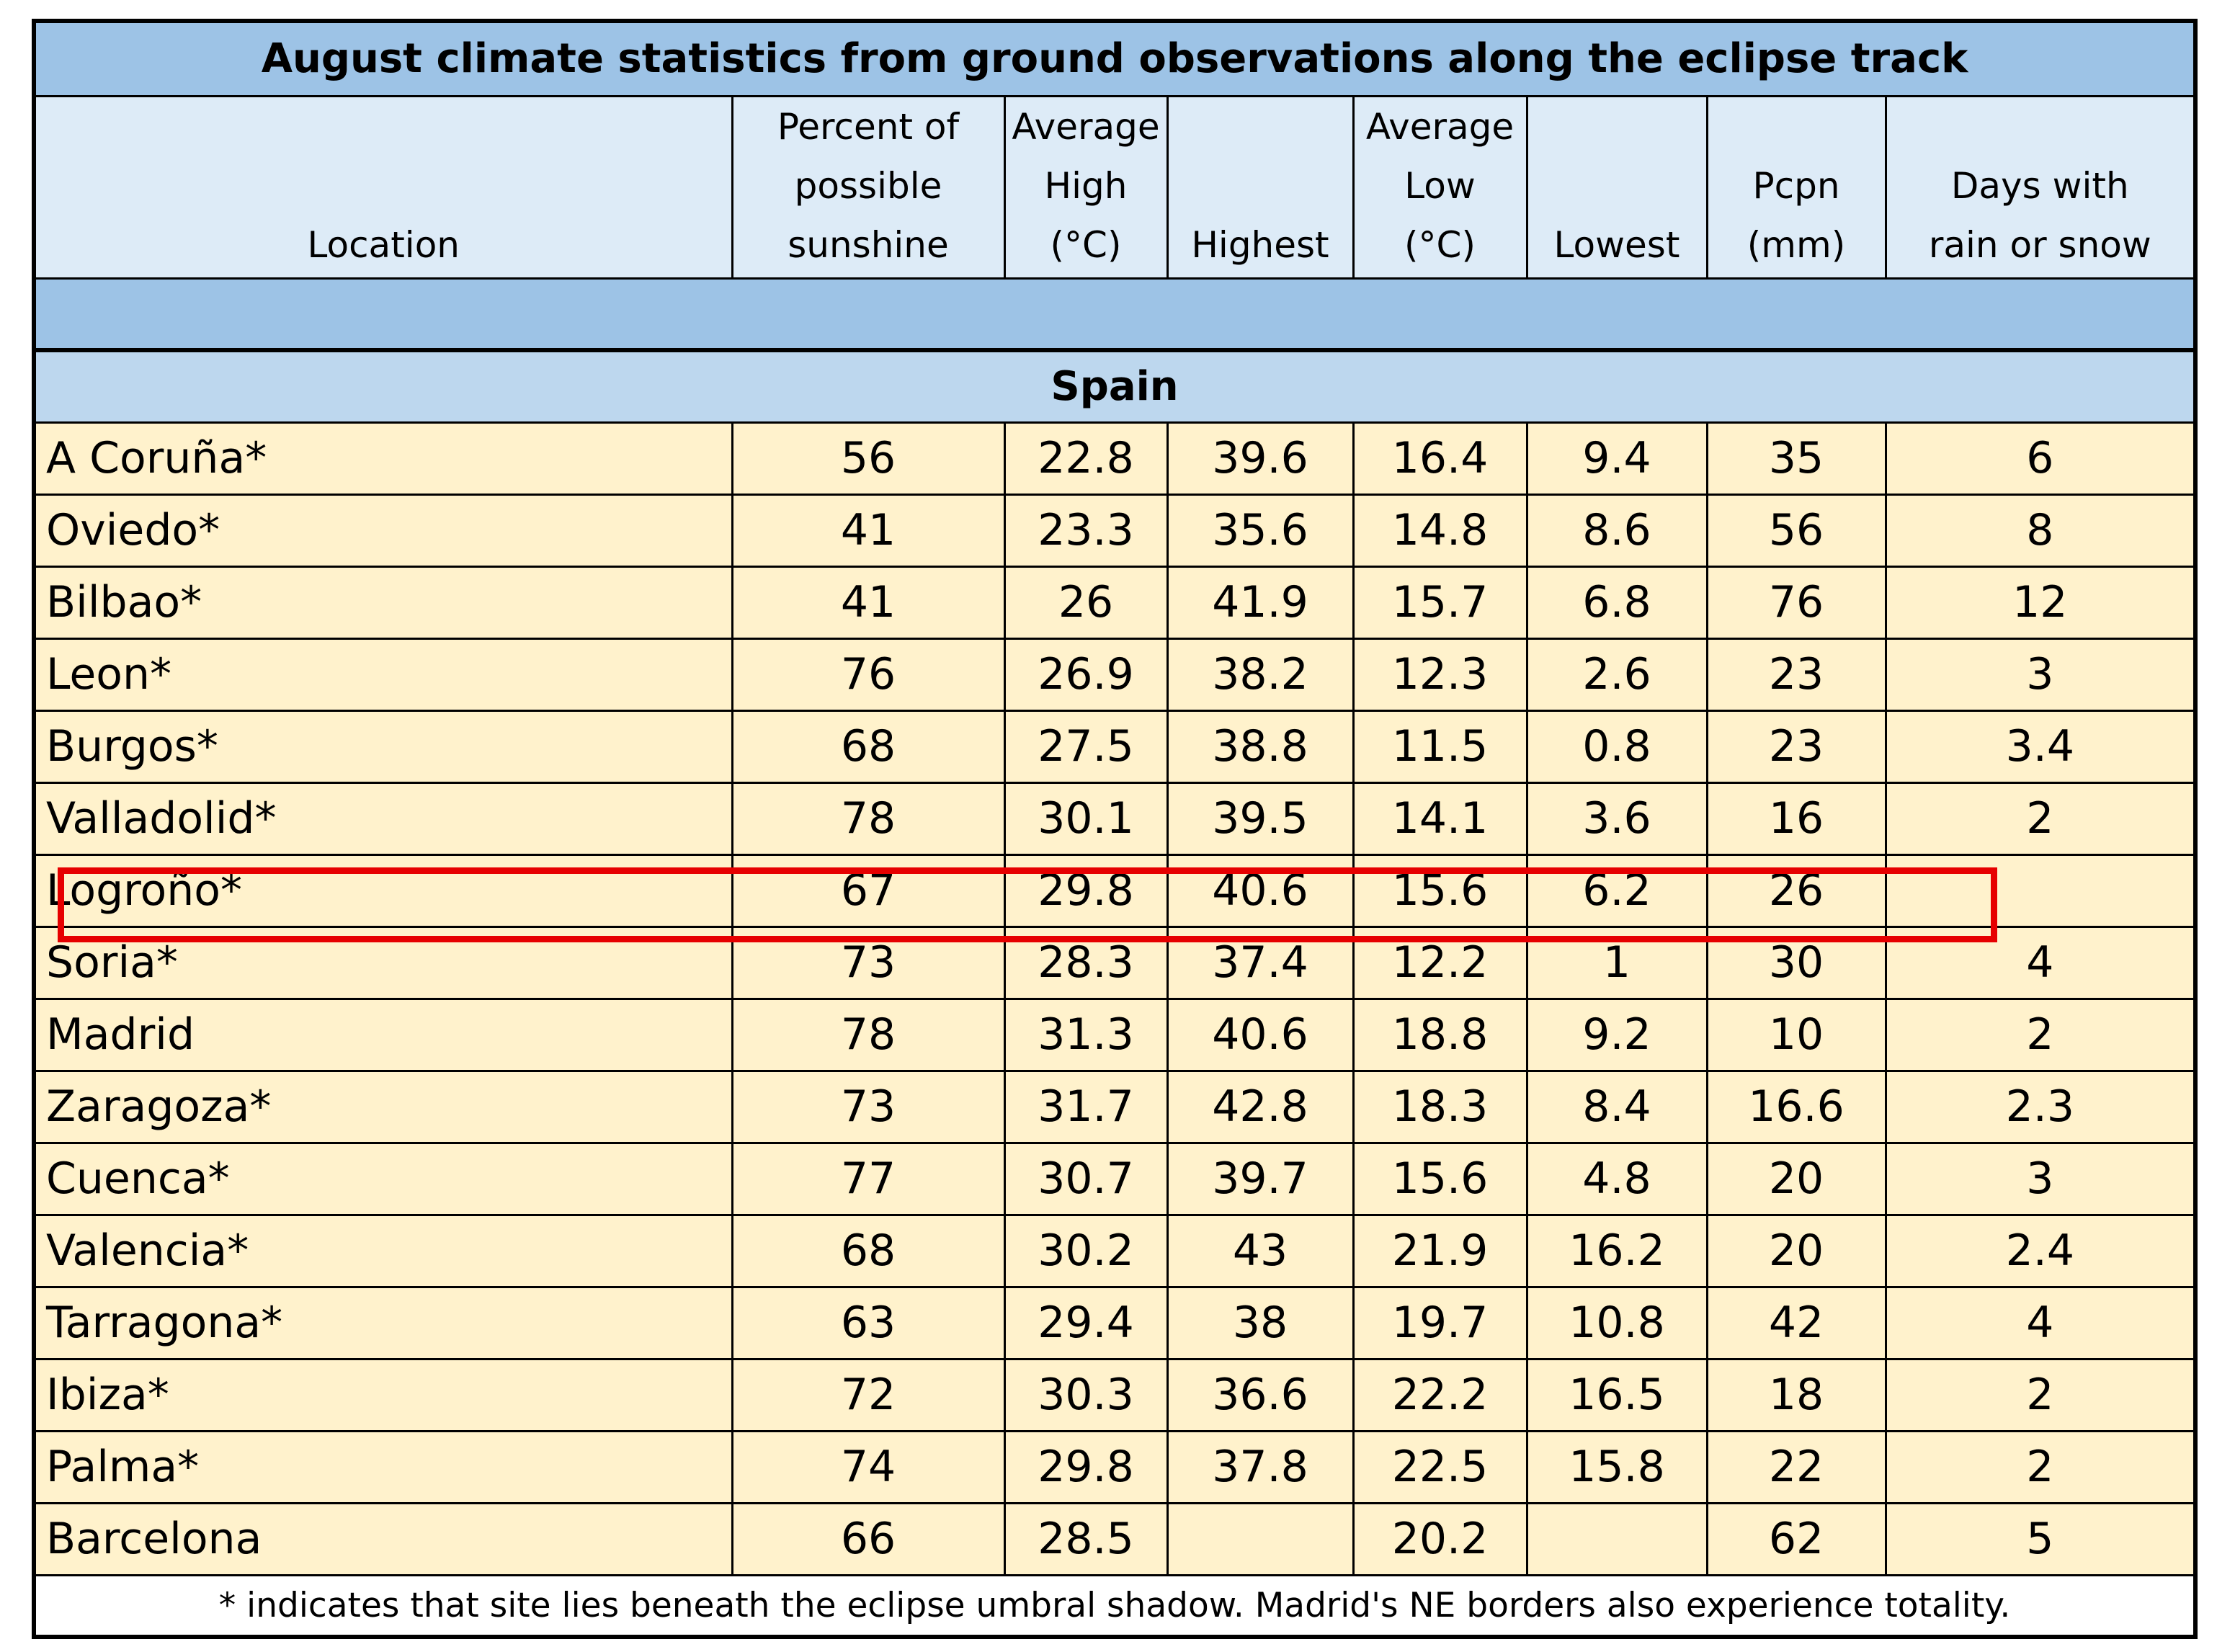 This screenshot has width=2217, height=1652. I want to click on blue-band-row, so click(1114, 314).